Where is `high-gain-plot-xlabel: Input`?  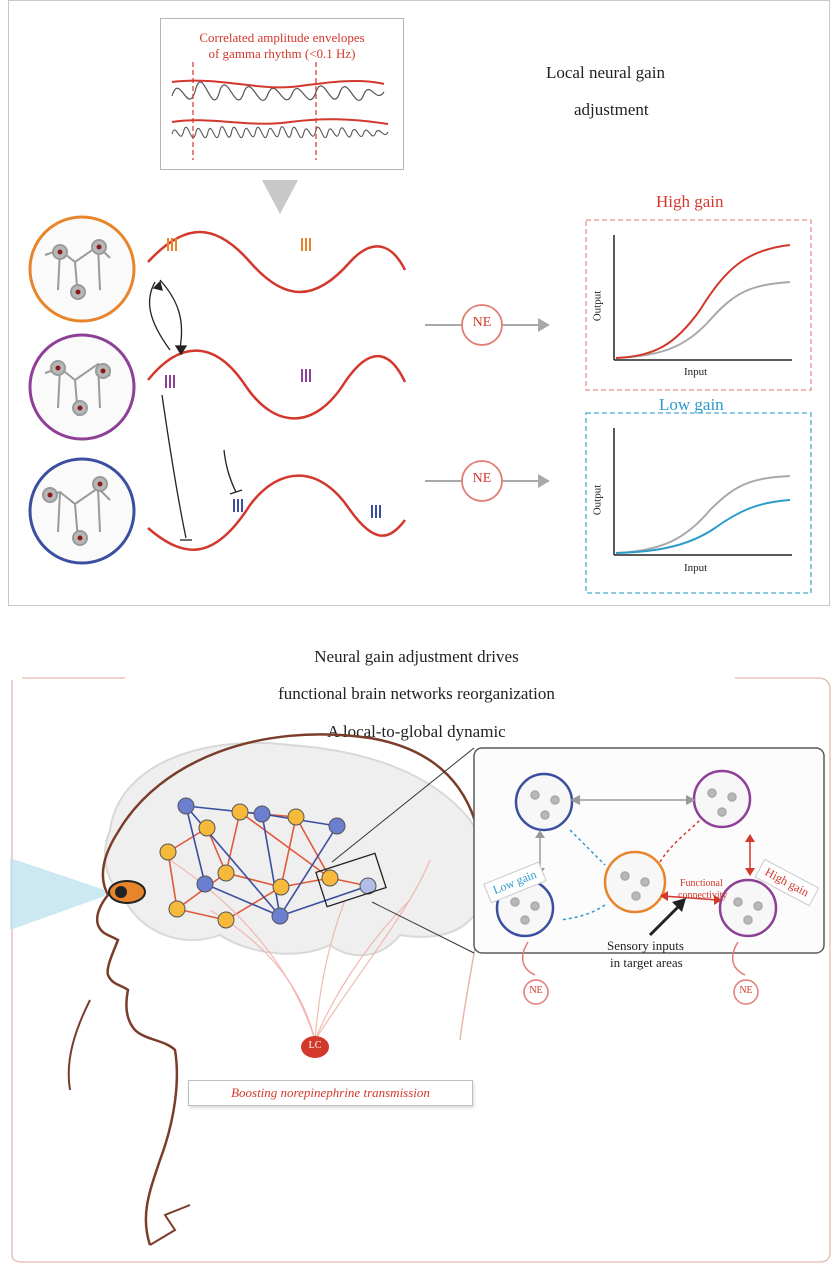 high-gain-plot-xlabel: Input is located at coordinates (696, 372).